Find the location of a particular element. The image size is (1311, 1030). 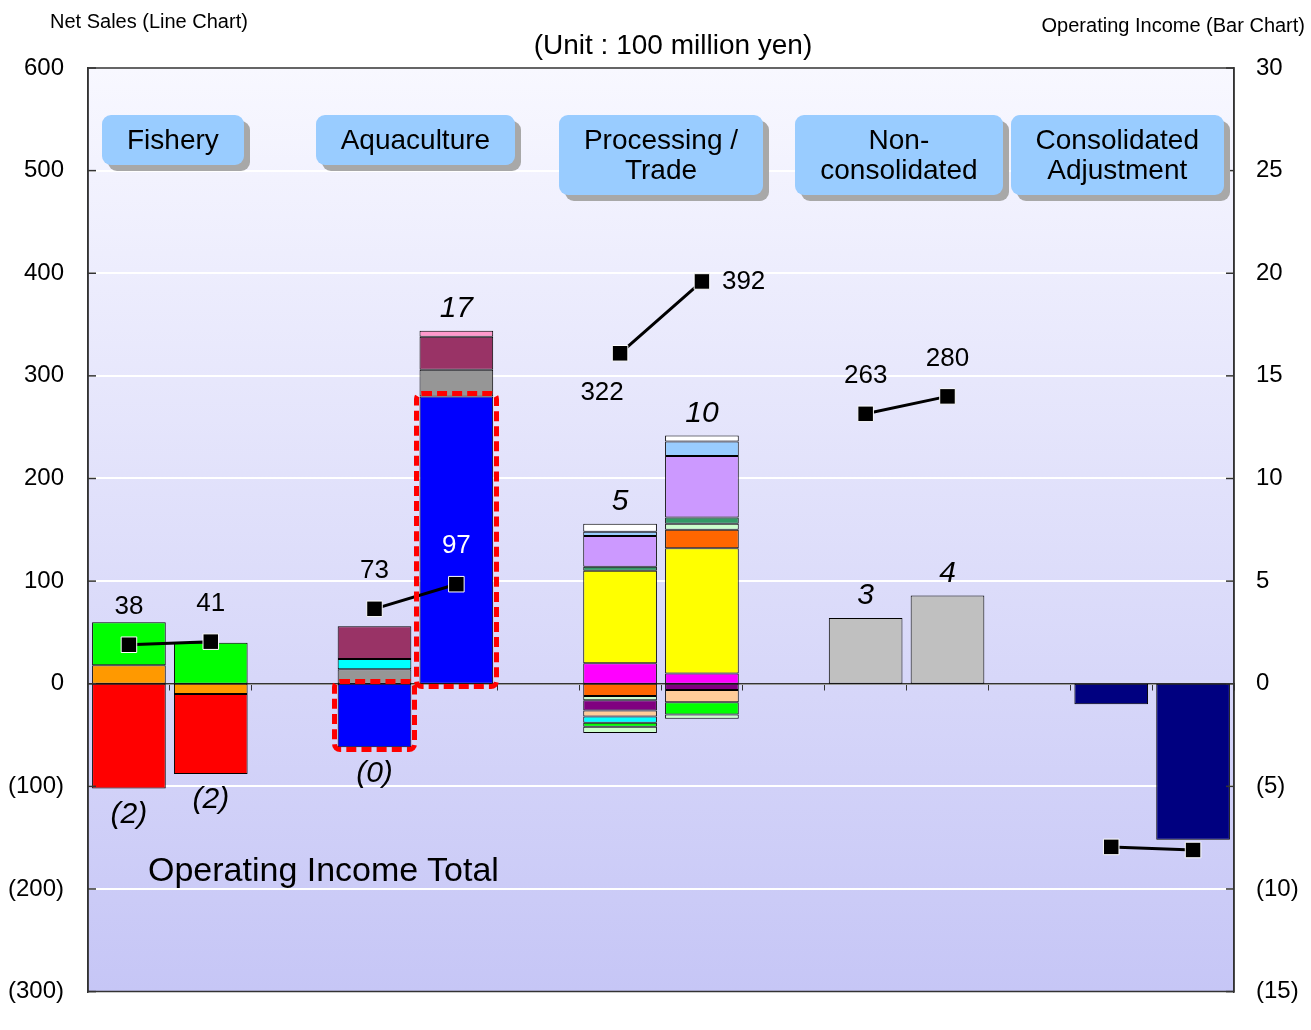

y2-tick-label: 10 is located at coordinates (1269, 477).